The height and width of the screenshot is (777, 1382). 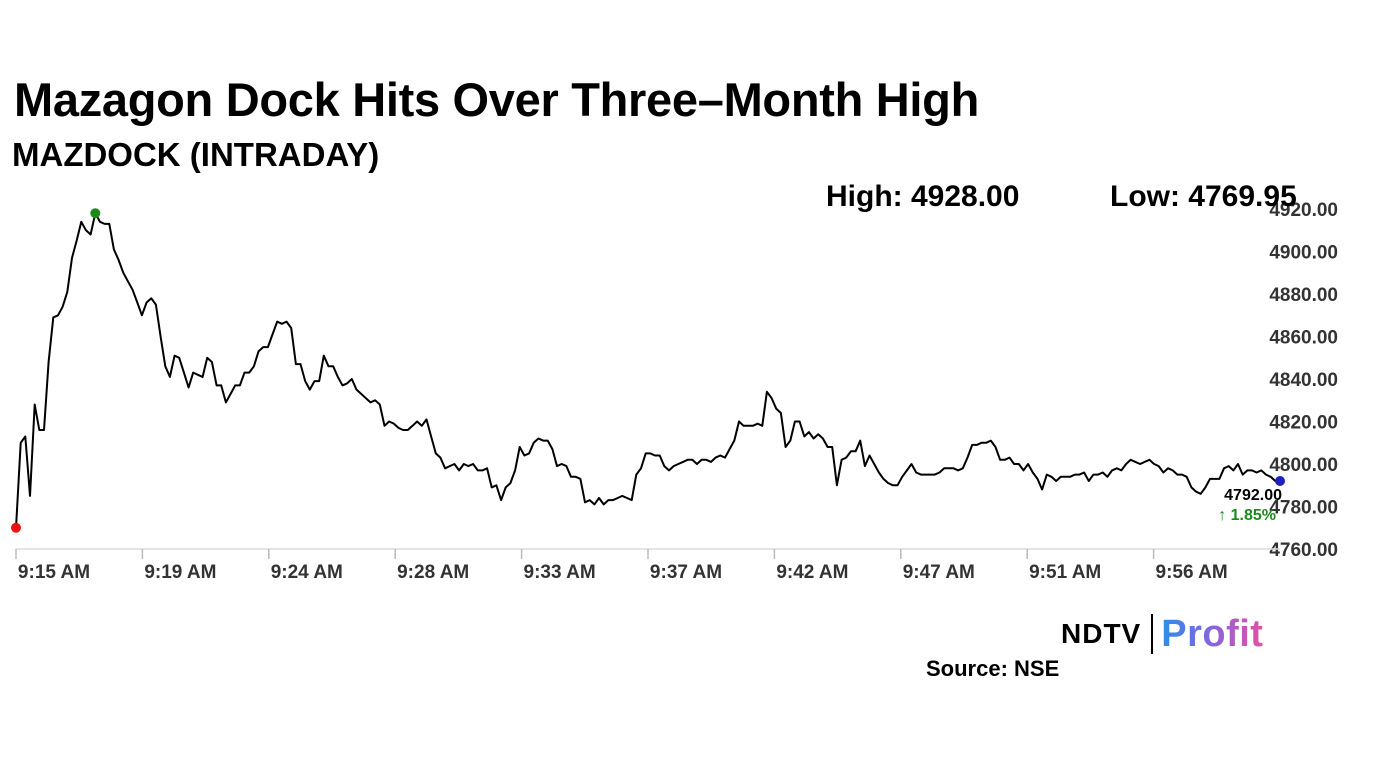 I want to click on x-tick-label: 9:37 AM, so click(x=686, y=572).